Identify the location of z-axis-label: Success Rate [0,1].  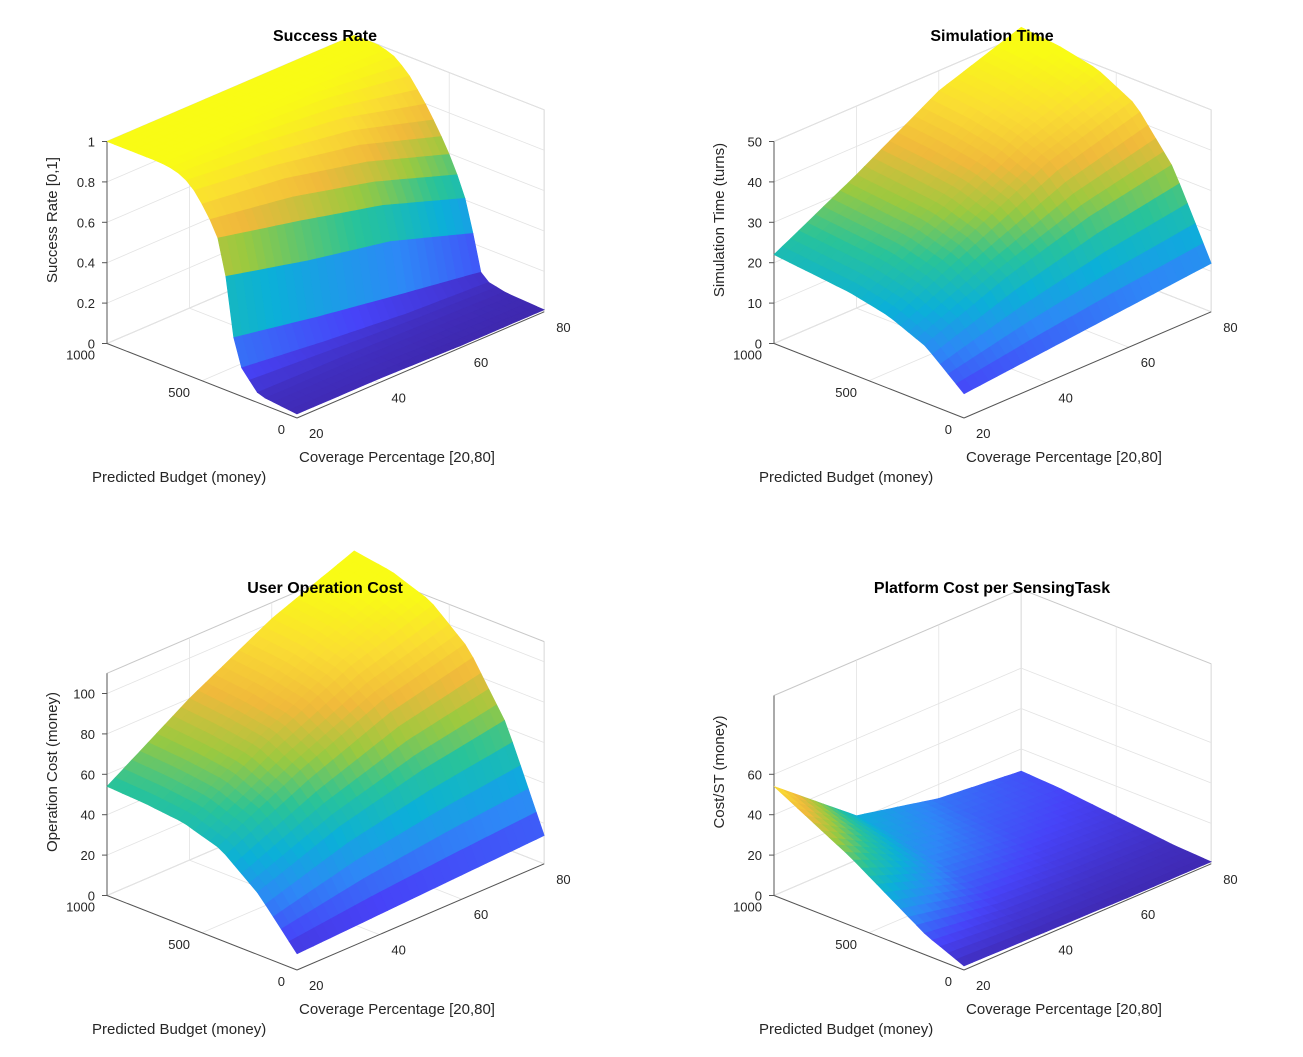
(52, 220).